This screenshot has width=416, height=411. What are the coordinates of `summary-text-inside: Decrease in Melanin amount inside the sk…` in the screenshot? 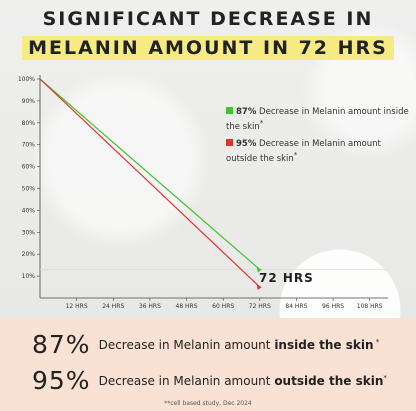 It's located at (239, 345).